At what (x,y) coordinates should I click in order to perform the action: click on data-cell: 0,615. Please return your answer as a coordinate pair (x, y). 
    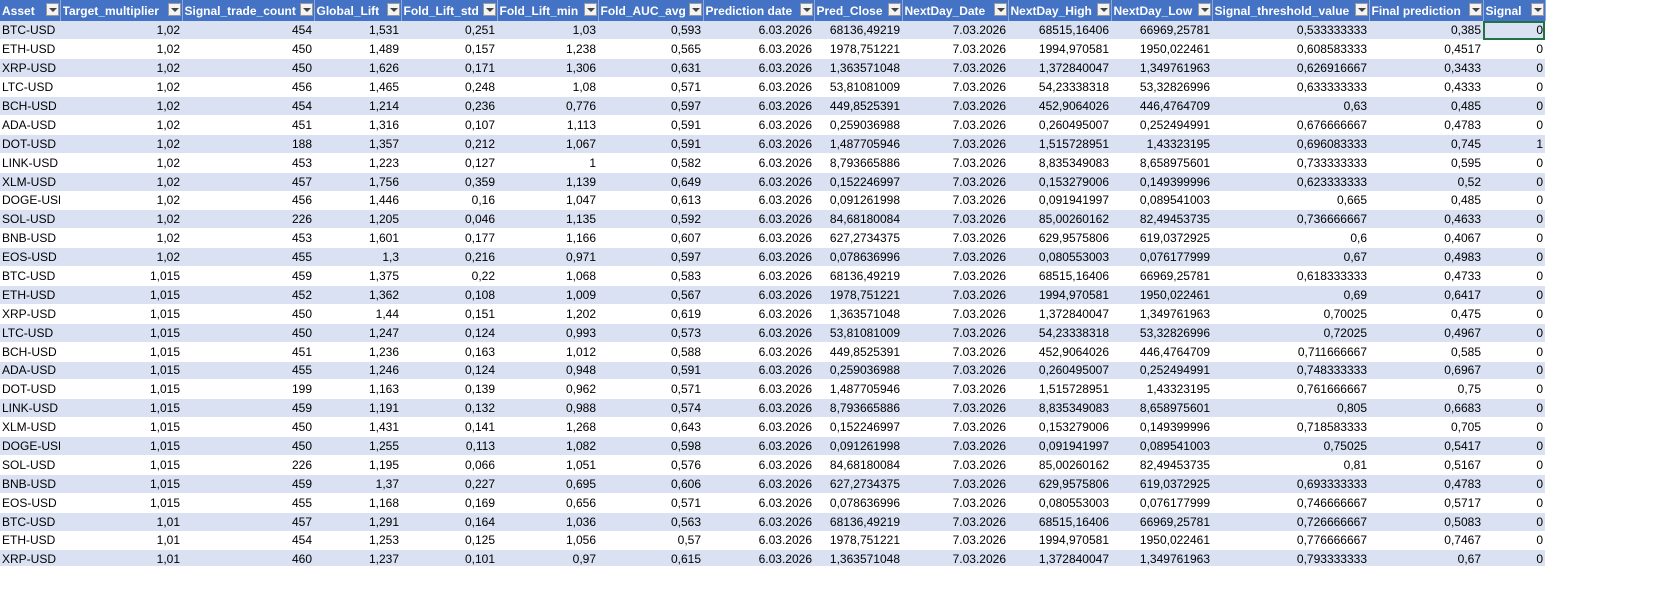
    Looking at the image, I should click on (650, 557).